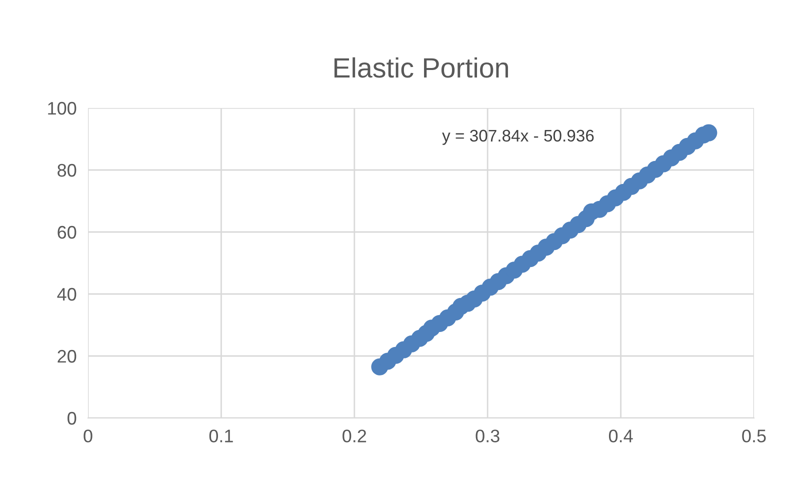  What do you see at coordinates (754, 436) in the screenshot?
I see `x-tick-label: 0.5` at bounding box center [754, 436].